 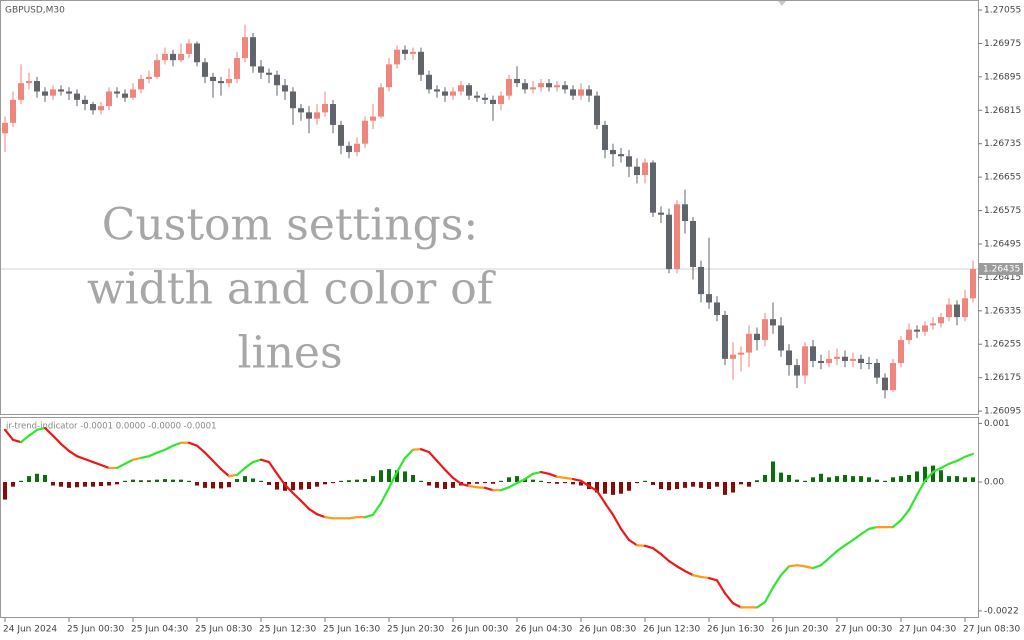 I want to click on shift-marker, so click(x=782, y=3).